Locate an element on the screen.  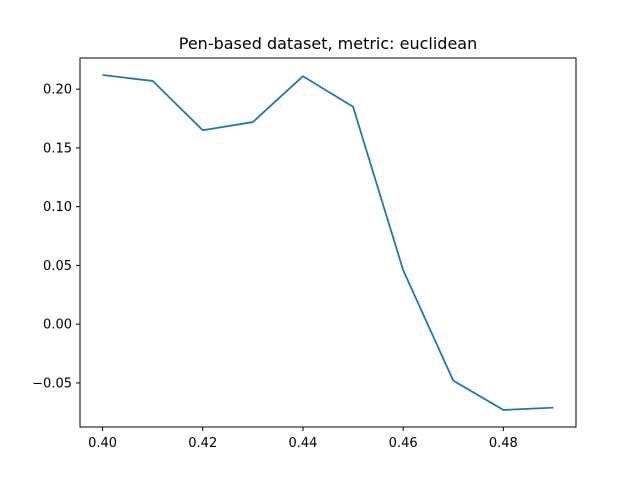
x-tick-label: 0.44 is located at coordinates (302, 443).